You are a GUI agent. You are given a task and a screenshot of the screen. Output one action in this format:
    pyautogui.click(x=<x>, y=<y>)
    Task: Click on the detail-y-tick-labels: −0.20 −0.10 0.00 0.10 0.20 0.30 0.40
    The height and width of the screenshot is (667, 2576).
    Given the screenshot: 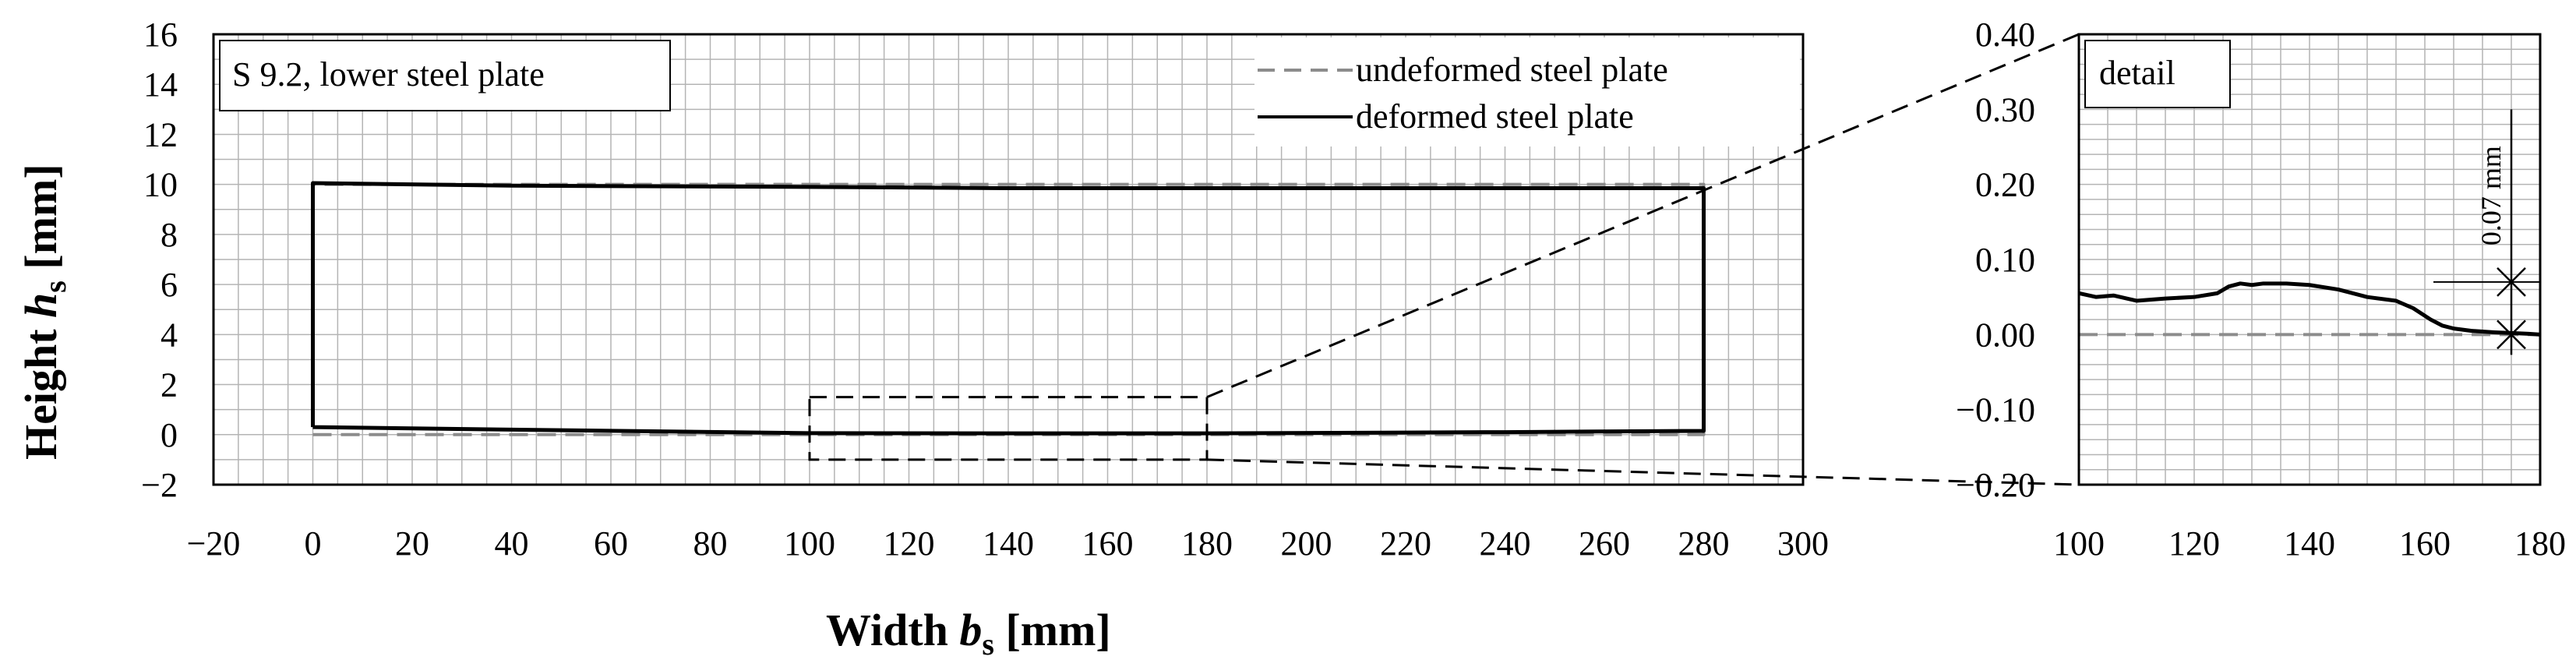 What is the action you would take?
    pyautogui.click(x=1995, y=260)
    